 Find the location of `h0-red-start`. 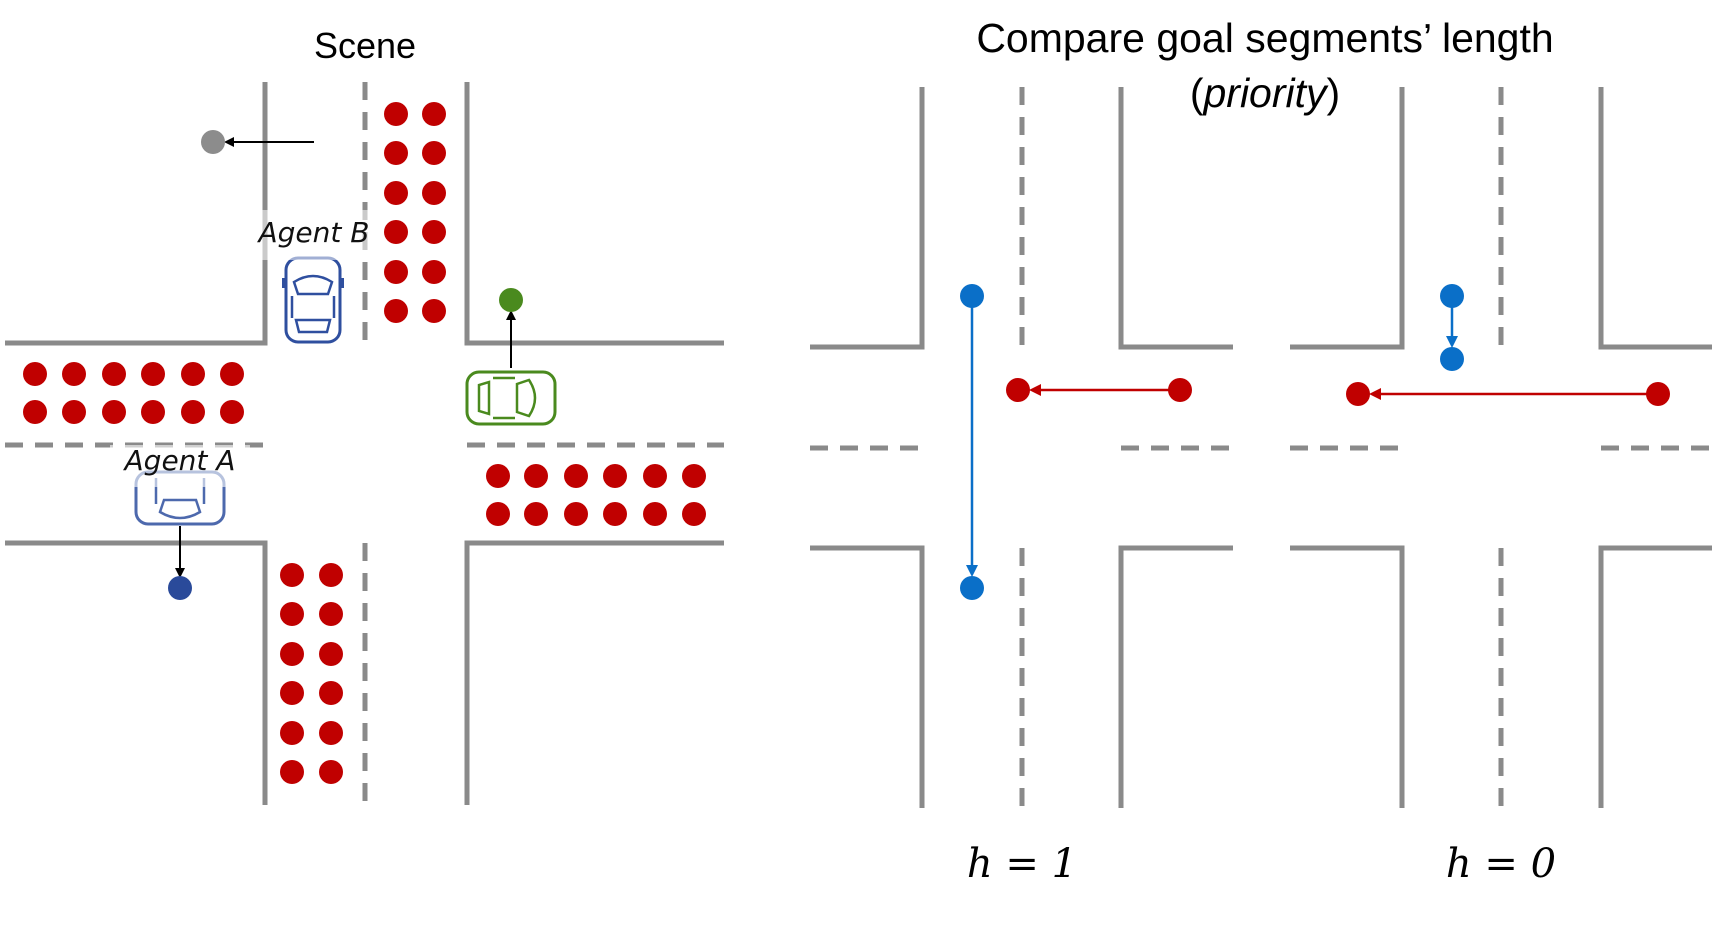

h0-red-start is located at coordinates (1658, 394).